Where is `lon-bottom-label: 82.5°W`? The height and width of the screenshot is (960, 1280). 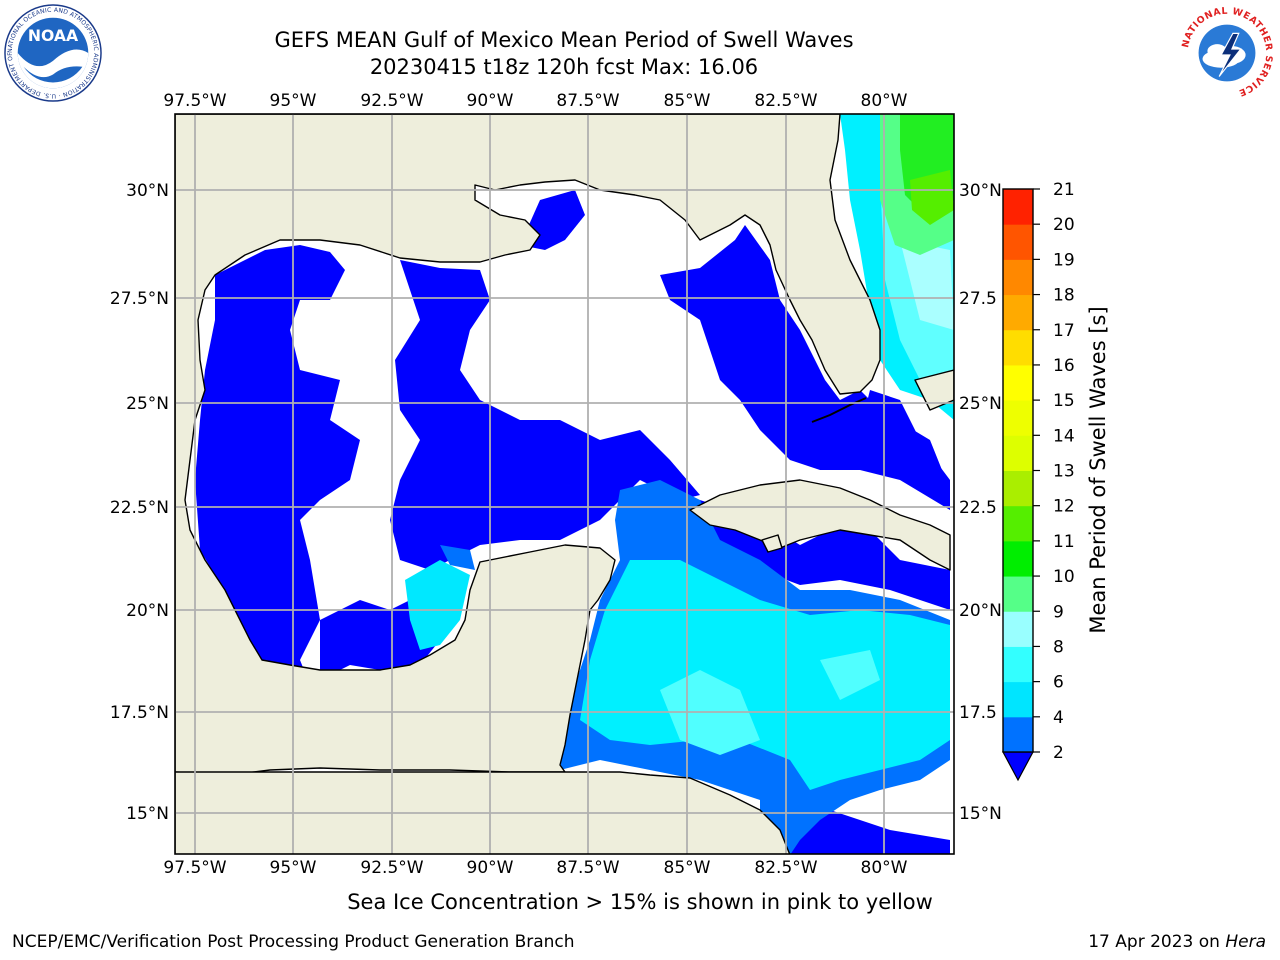
lon-bottom-label: 82.5°W is located at coordinates (785, 868).